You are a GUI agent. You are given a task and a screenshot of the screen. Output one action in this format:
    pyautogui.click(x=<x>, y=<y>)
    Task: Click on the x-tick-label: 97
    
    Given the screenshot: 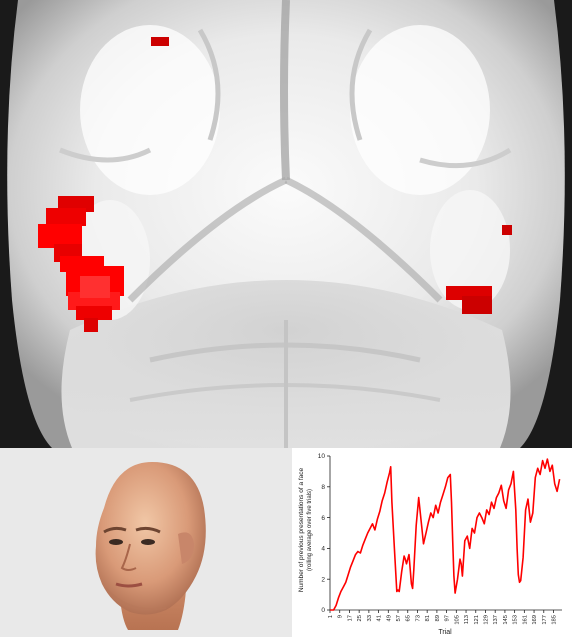 What is the action you would take?
    pyautogui.click(x=448, y=618)
    